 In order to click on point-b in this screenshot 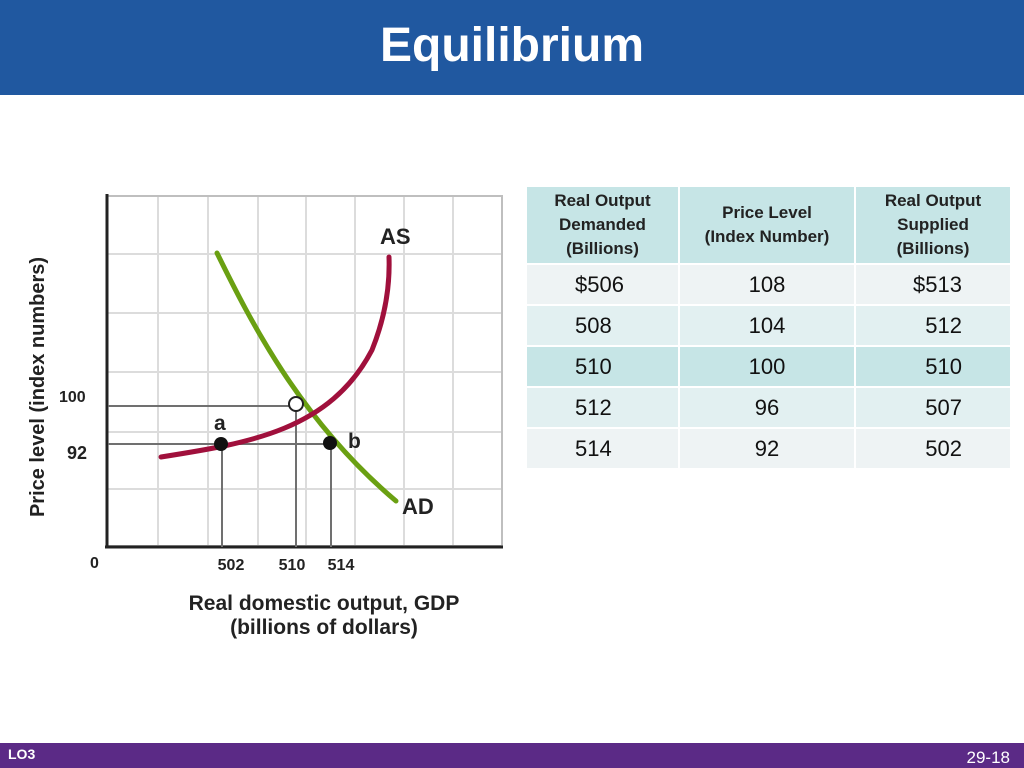, I will do `click(330, 443)`.